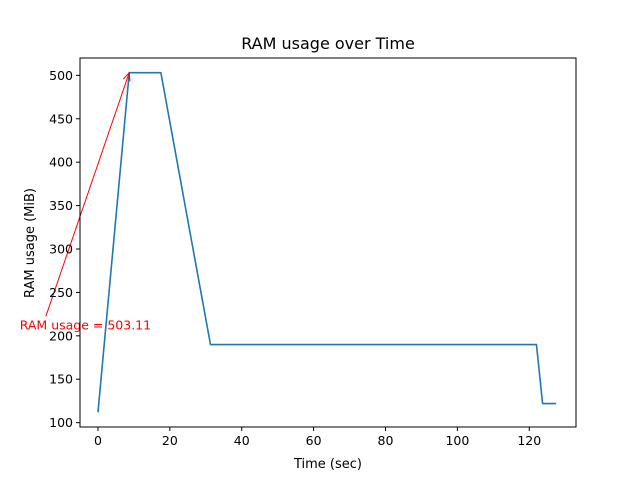  Describe the element at coordinates (85, 324) in the screenshot. I see `annotation-text: RAM usage = 503.11` at that location.